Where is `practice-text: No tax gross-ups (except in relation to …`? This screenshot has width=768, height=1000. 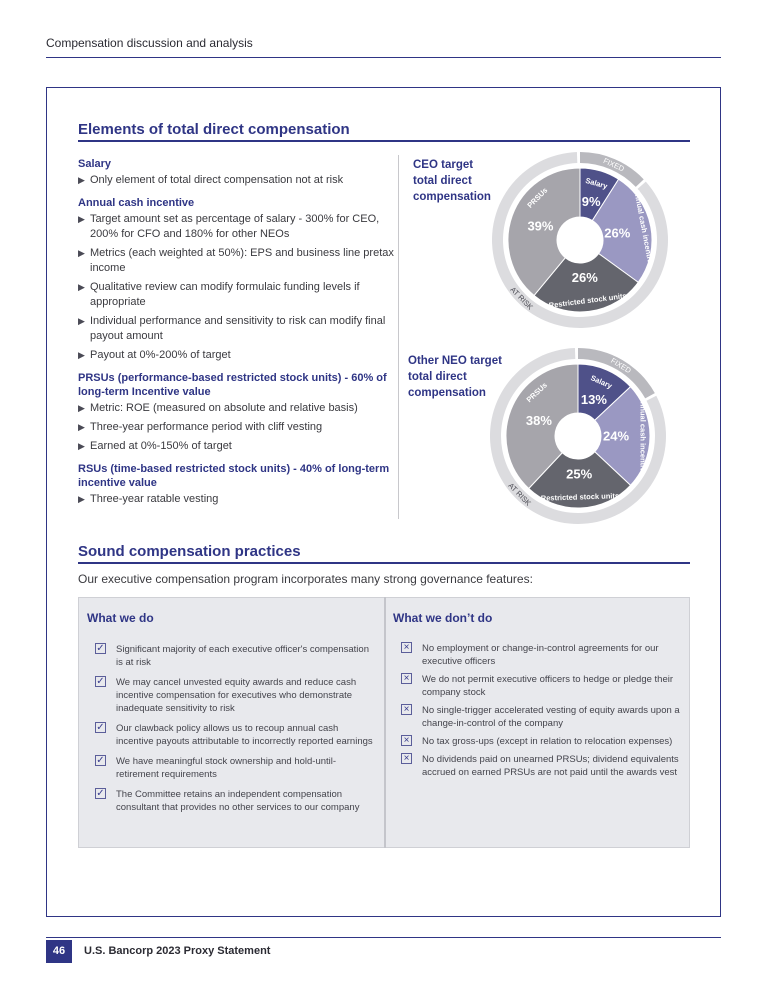 practice-text: No tax gross-ups (except in relation to … is located at coordinates (547, 741).